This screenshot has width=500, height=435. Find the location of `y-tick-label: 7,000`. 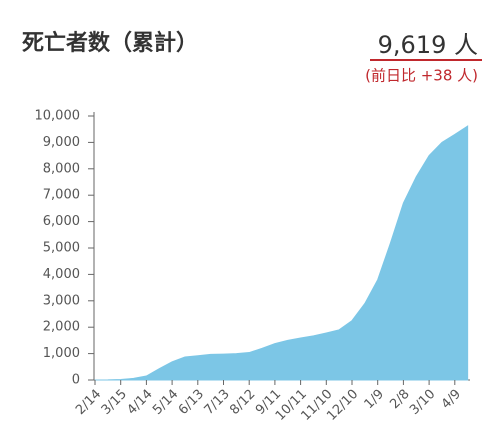

y-tick-label: 7,000 is located at coordinates (61, 195).